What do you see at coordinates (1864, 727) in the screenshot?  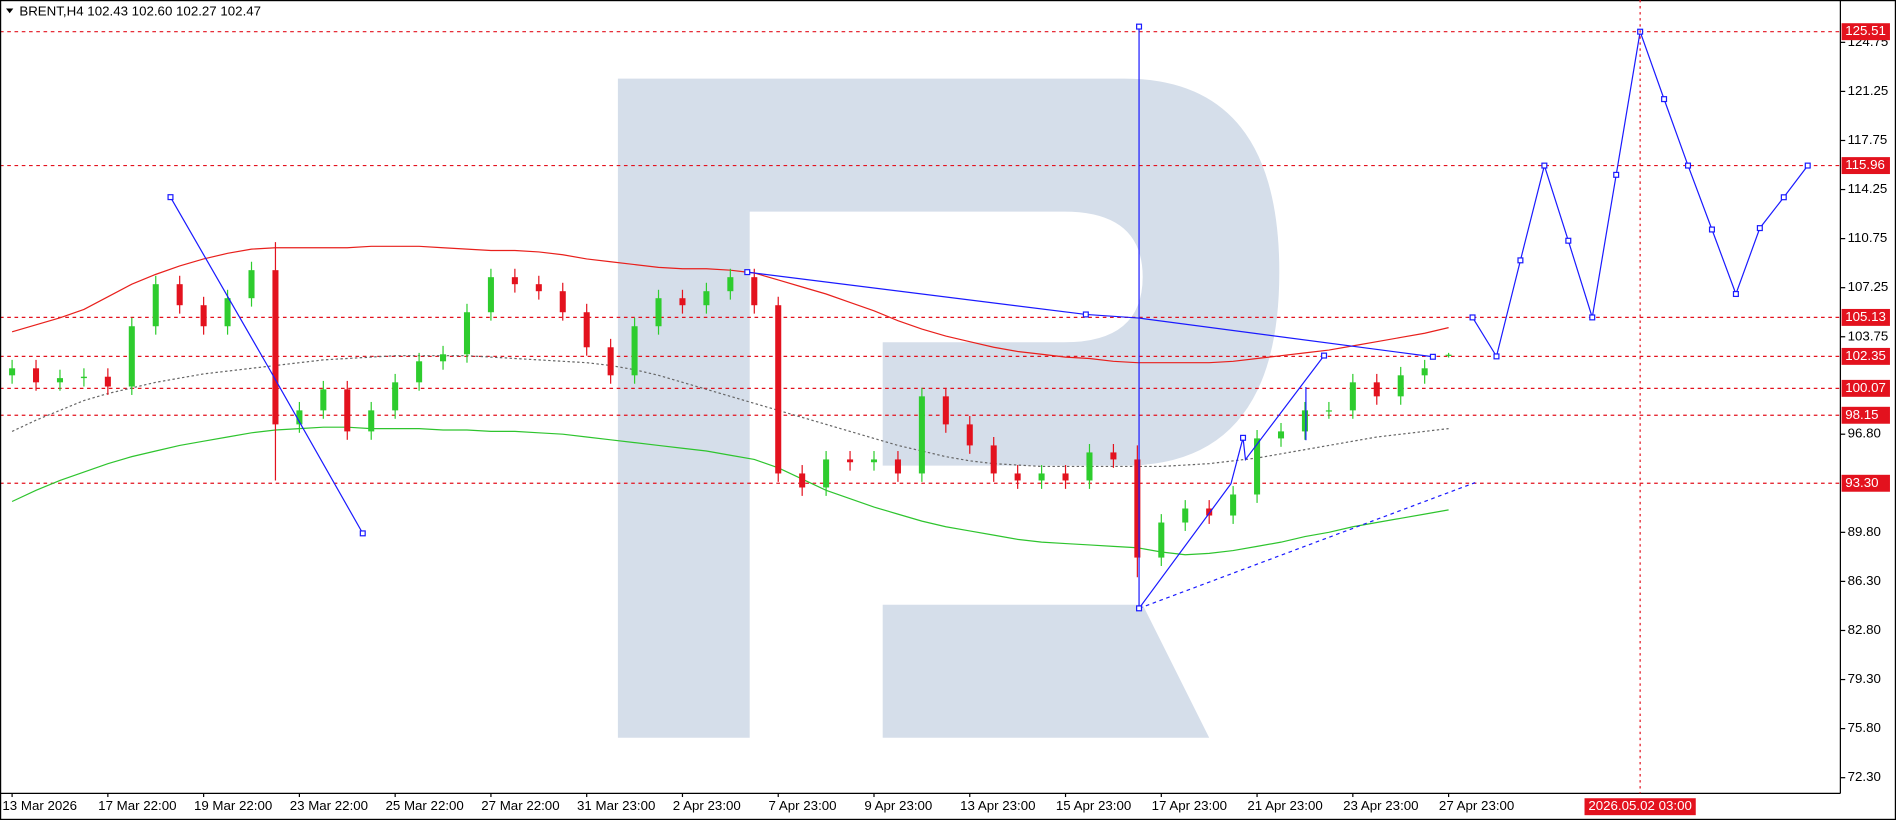 I see `y-tick-label: 75.80` at bounding box center [1864, 727].